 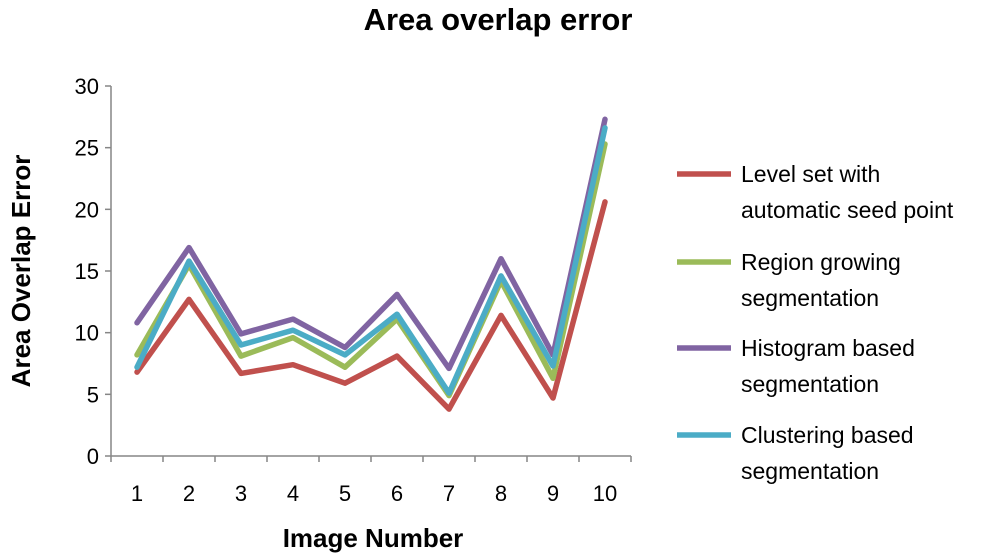 What do you see at coordinates (397, 493) in the screenshot?
I see `x-tick-label: 6` at bounding box center [397, 493].